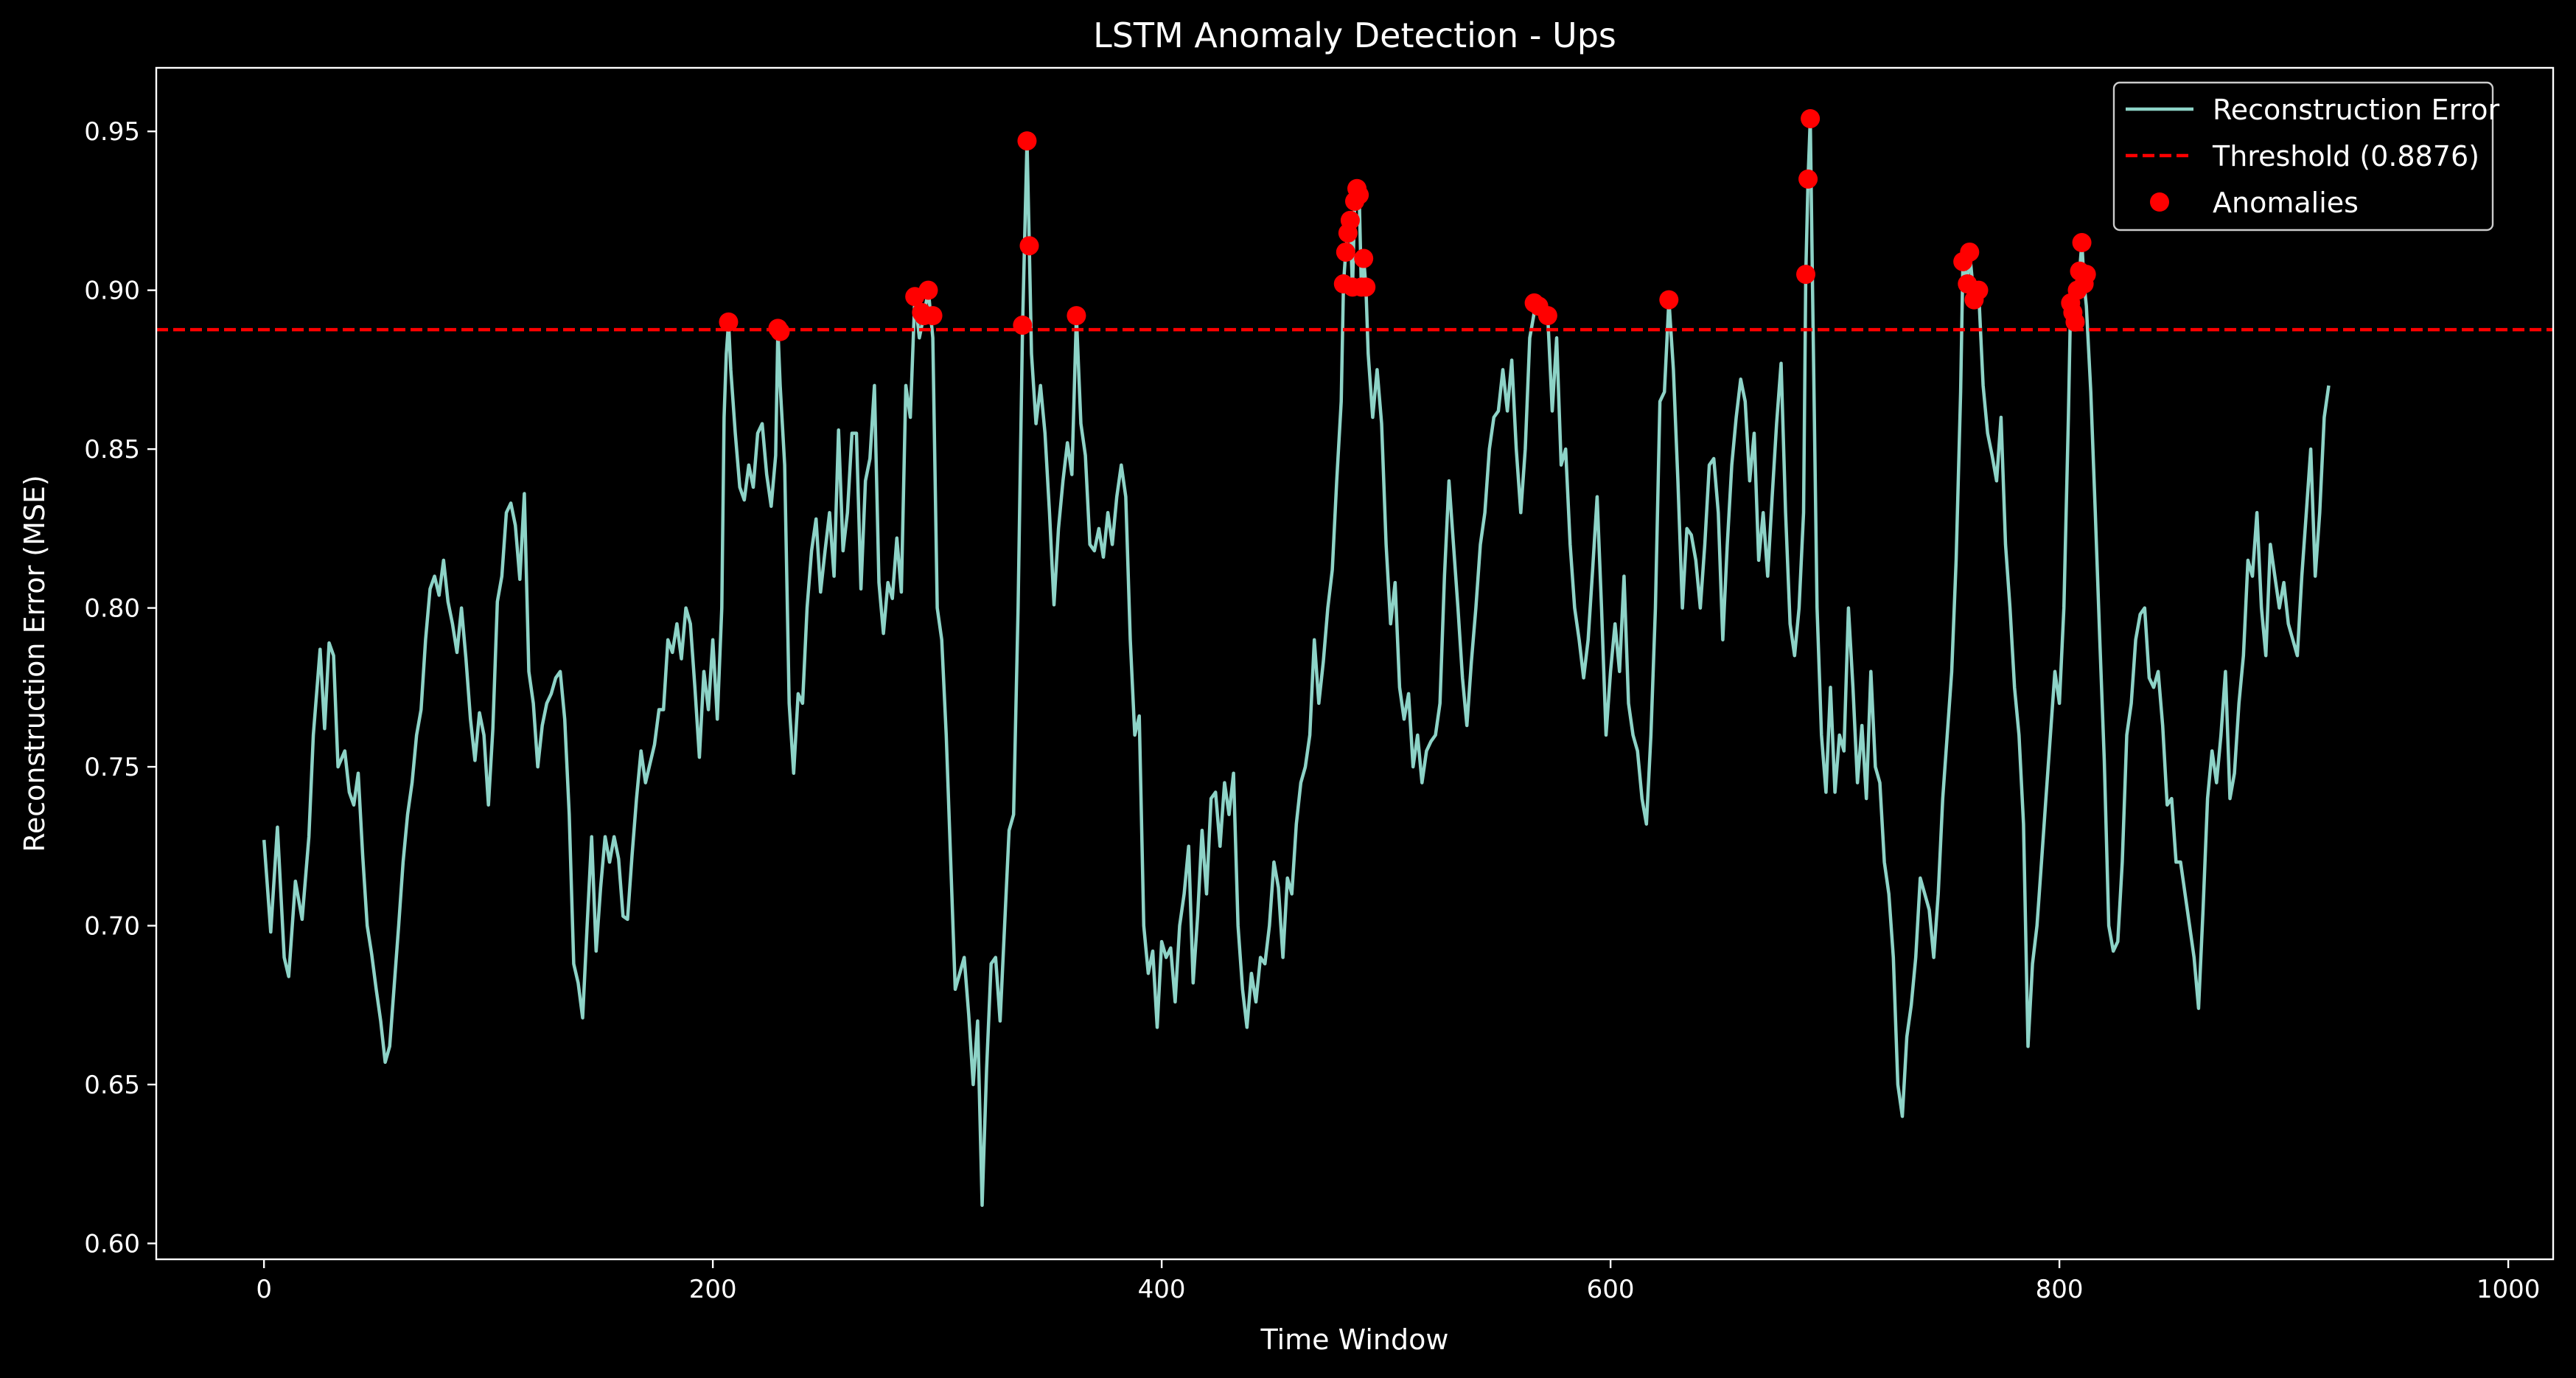 The height and width of the screenshot is (1378, 2576). Describe the element at coordinates (2159, 202) in the screenshot. I see `legend-anomaly-swatch` at that location.